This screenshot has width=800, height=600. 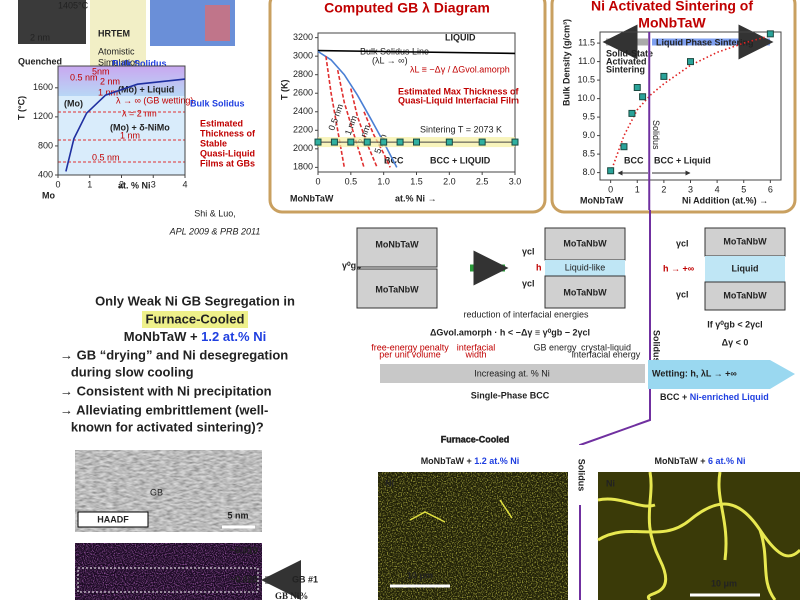 What do you see at coordinates (113, 519) in the screenshot?
I see `image-label: HAADF` at bounding box center [113, 519].